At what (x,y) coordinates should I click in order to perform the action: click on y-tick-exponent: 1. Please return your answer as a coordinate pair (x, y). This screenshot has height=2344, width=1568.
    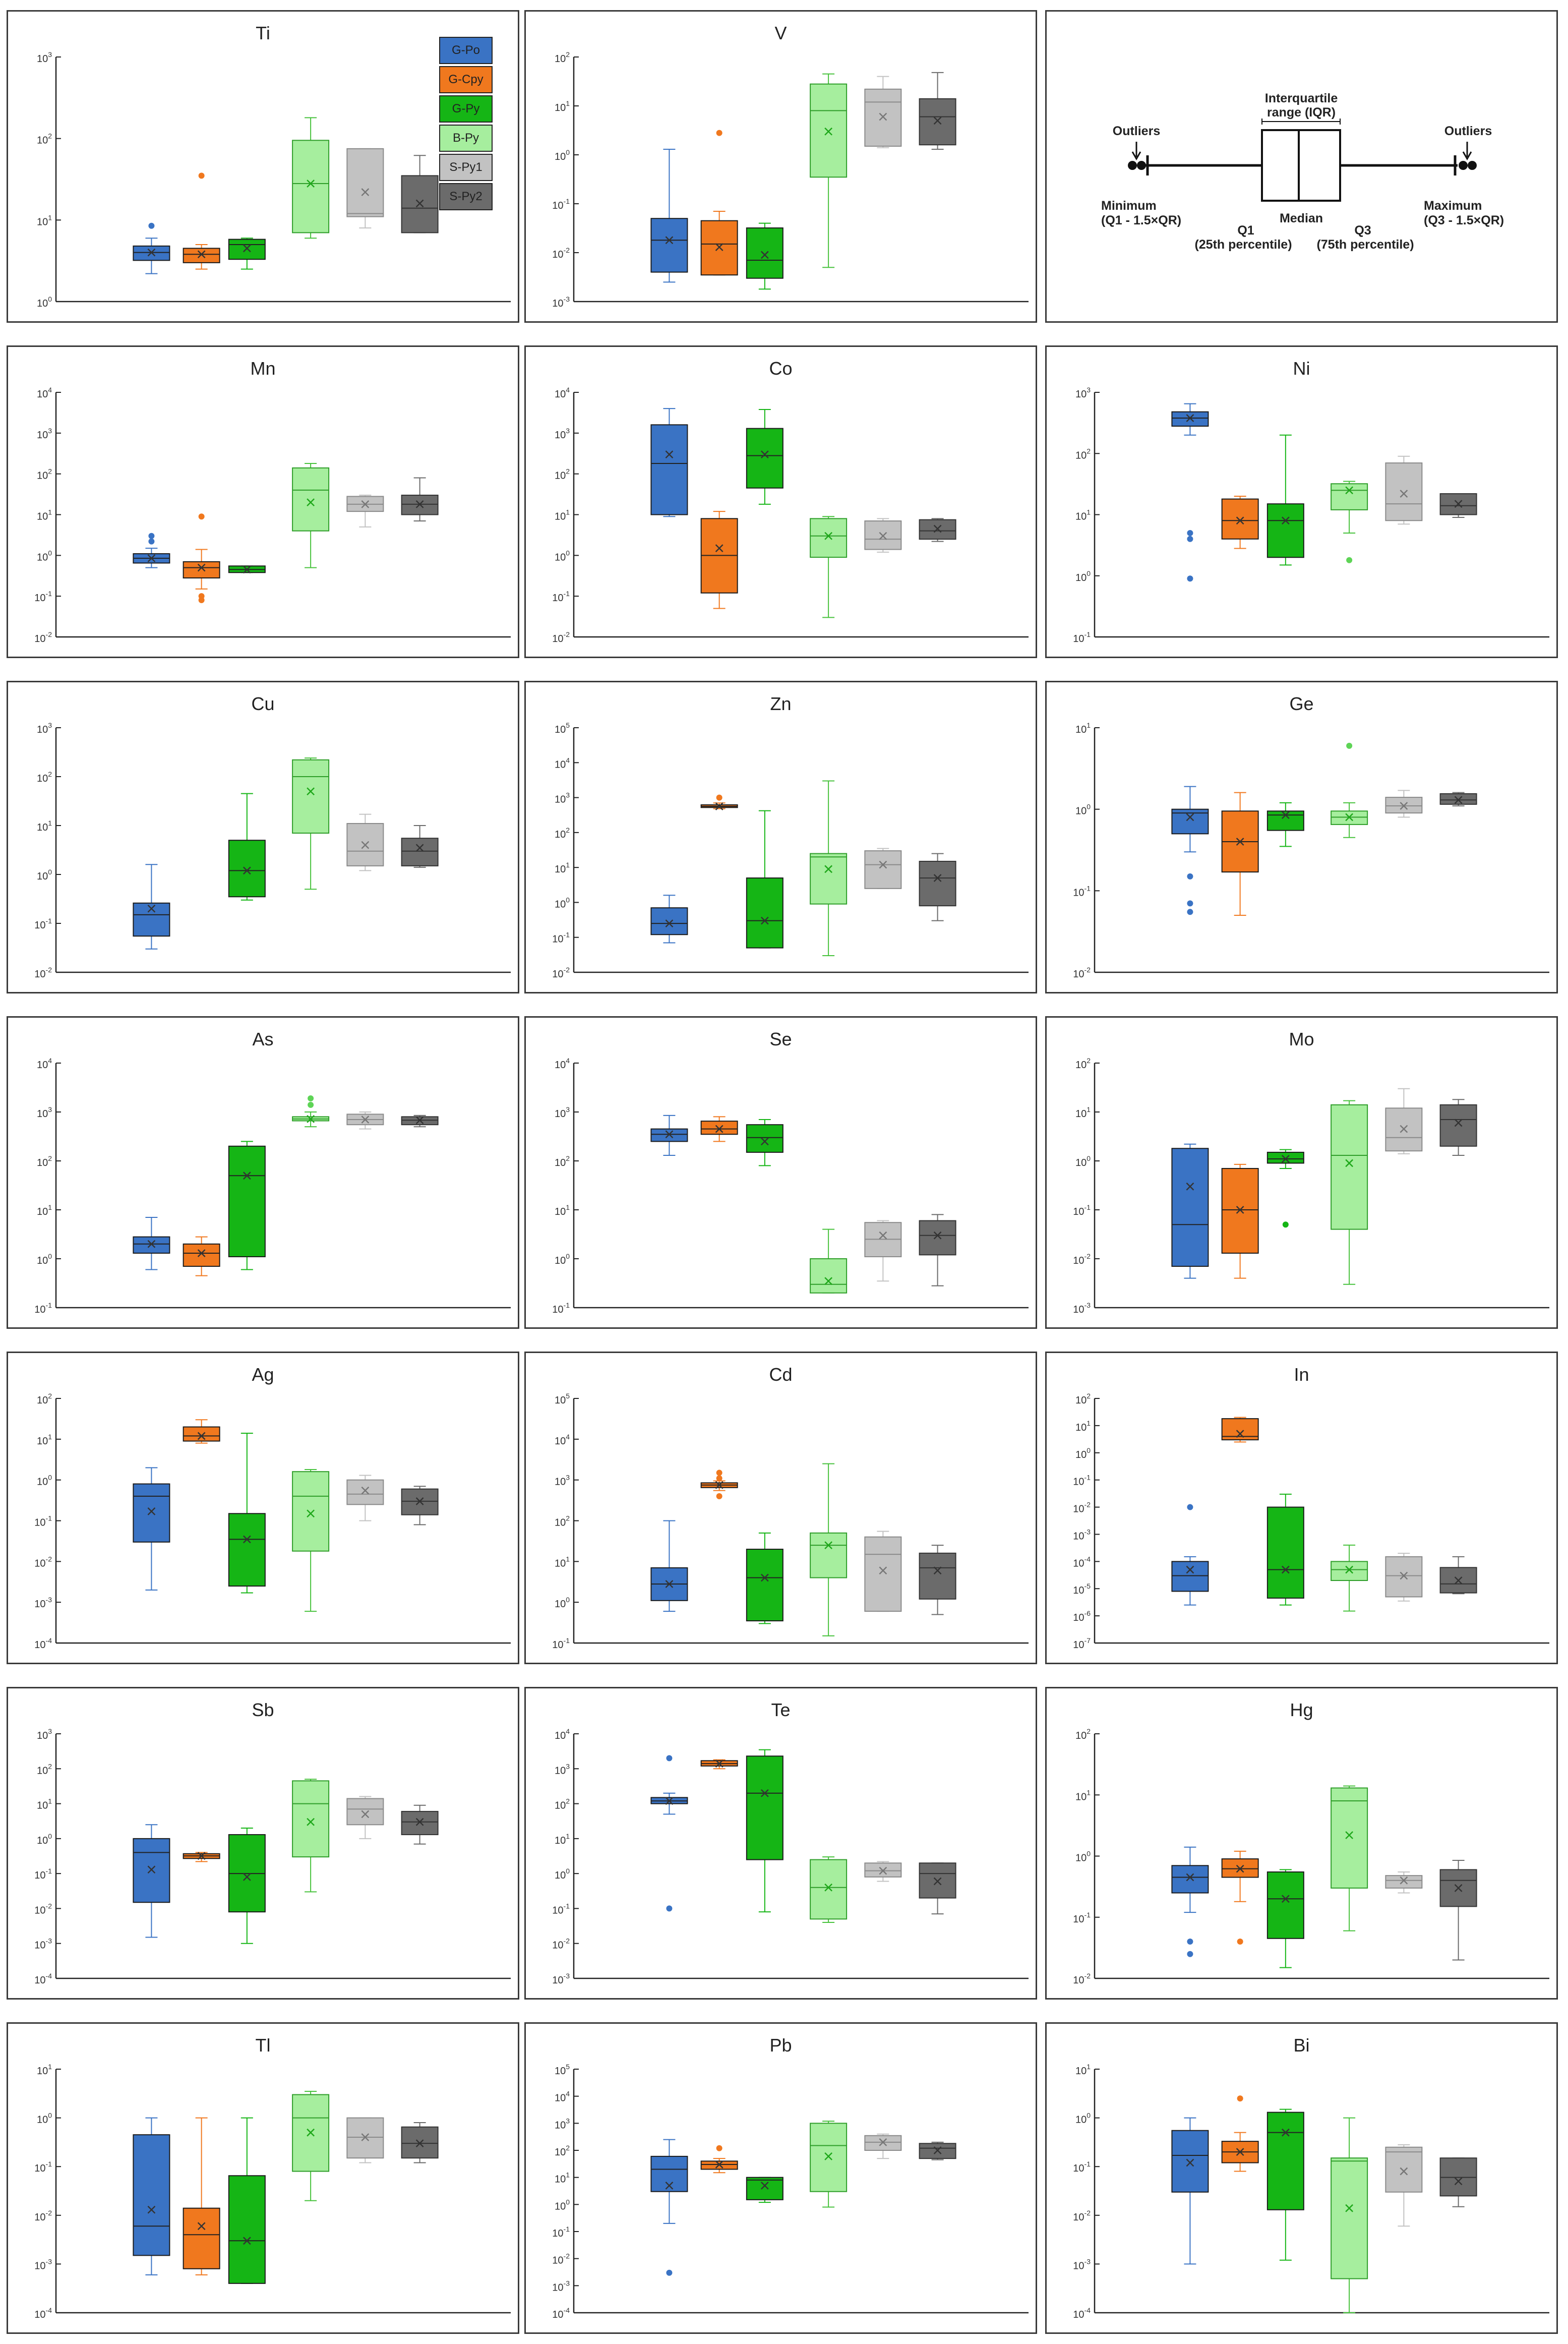
    Looking at the image, I should click on (568, 512).